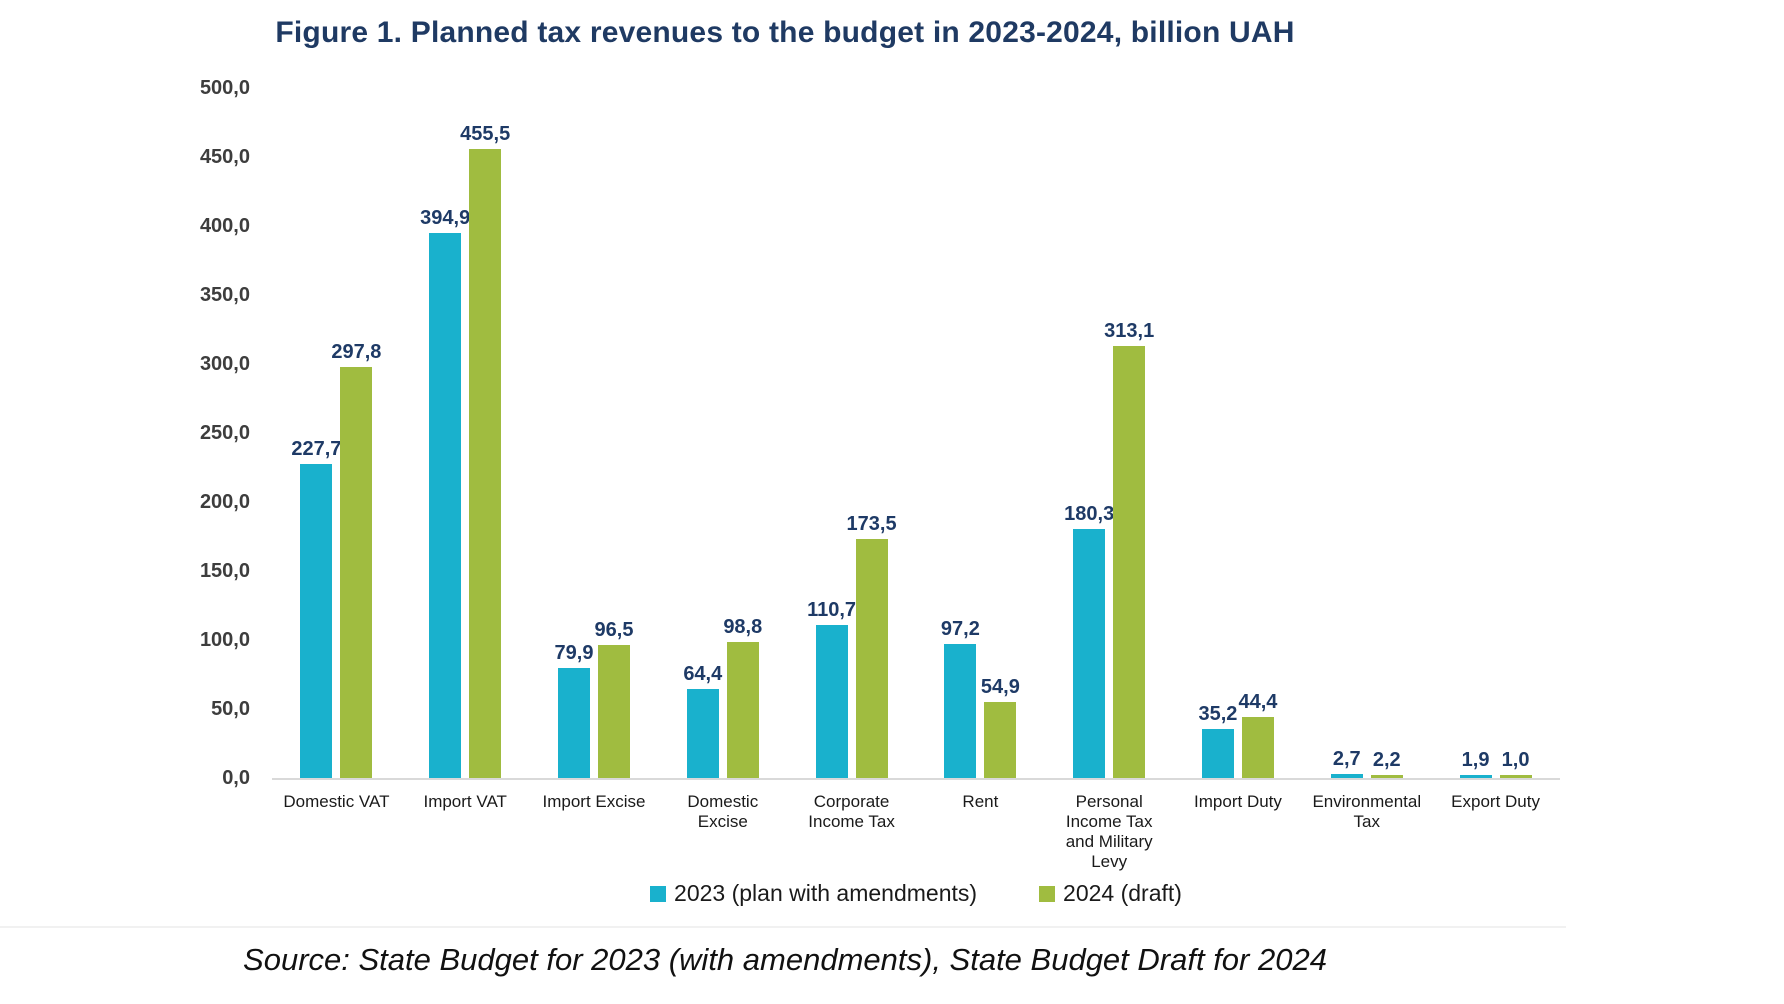  Describe the element at coordinates (980, 433) in the screenshot. I see `bar-group: 97,2 54,9` at that location.